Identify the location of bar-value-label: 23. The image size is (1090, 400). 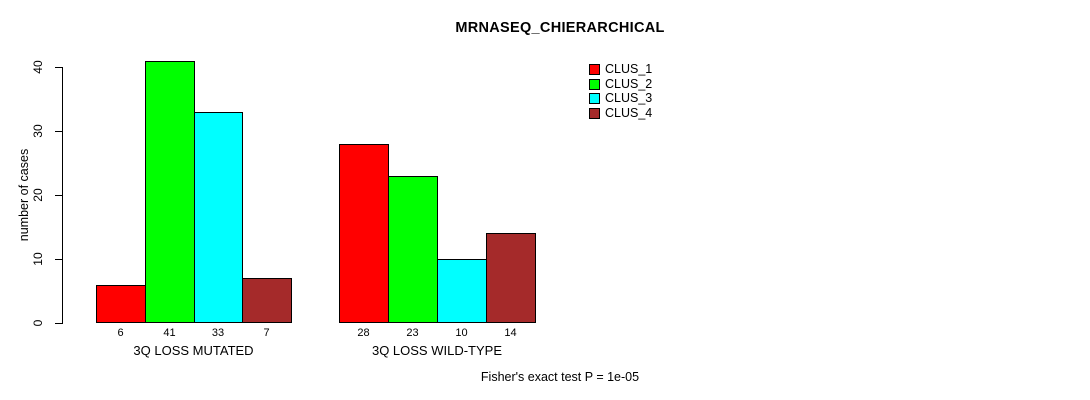
(412, 333).